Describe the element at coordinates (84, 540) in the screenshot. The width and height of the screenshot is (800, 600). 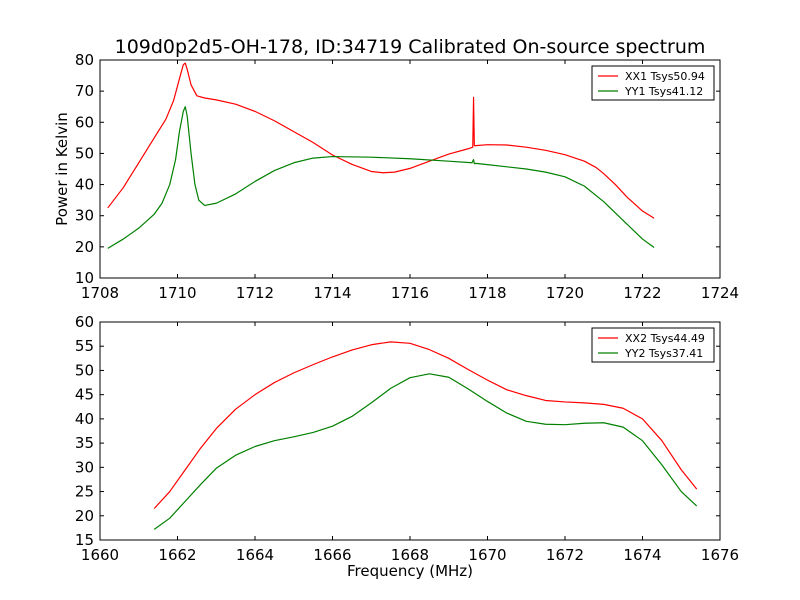
I see `y-tick-label: 15` at that location.